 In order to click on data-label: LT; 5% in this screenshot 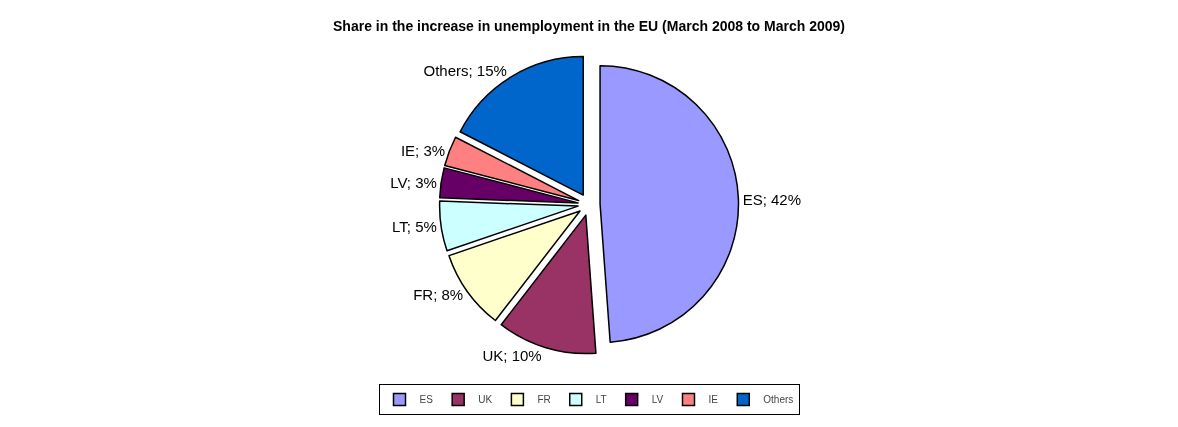, I will do `click(414, 226)`.